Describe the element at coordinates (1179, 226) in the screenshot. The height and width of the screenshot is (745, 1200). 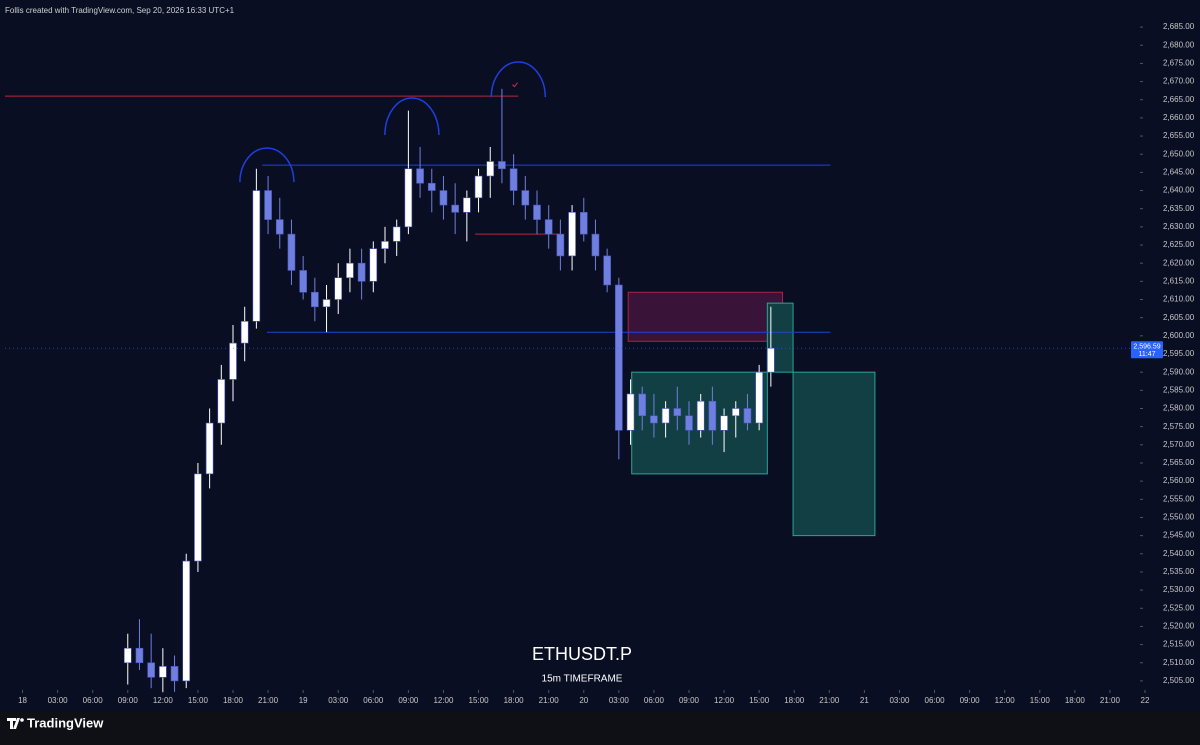
I see `y-tick-label: 2,630.00` at that location.